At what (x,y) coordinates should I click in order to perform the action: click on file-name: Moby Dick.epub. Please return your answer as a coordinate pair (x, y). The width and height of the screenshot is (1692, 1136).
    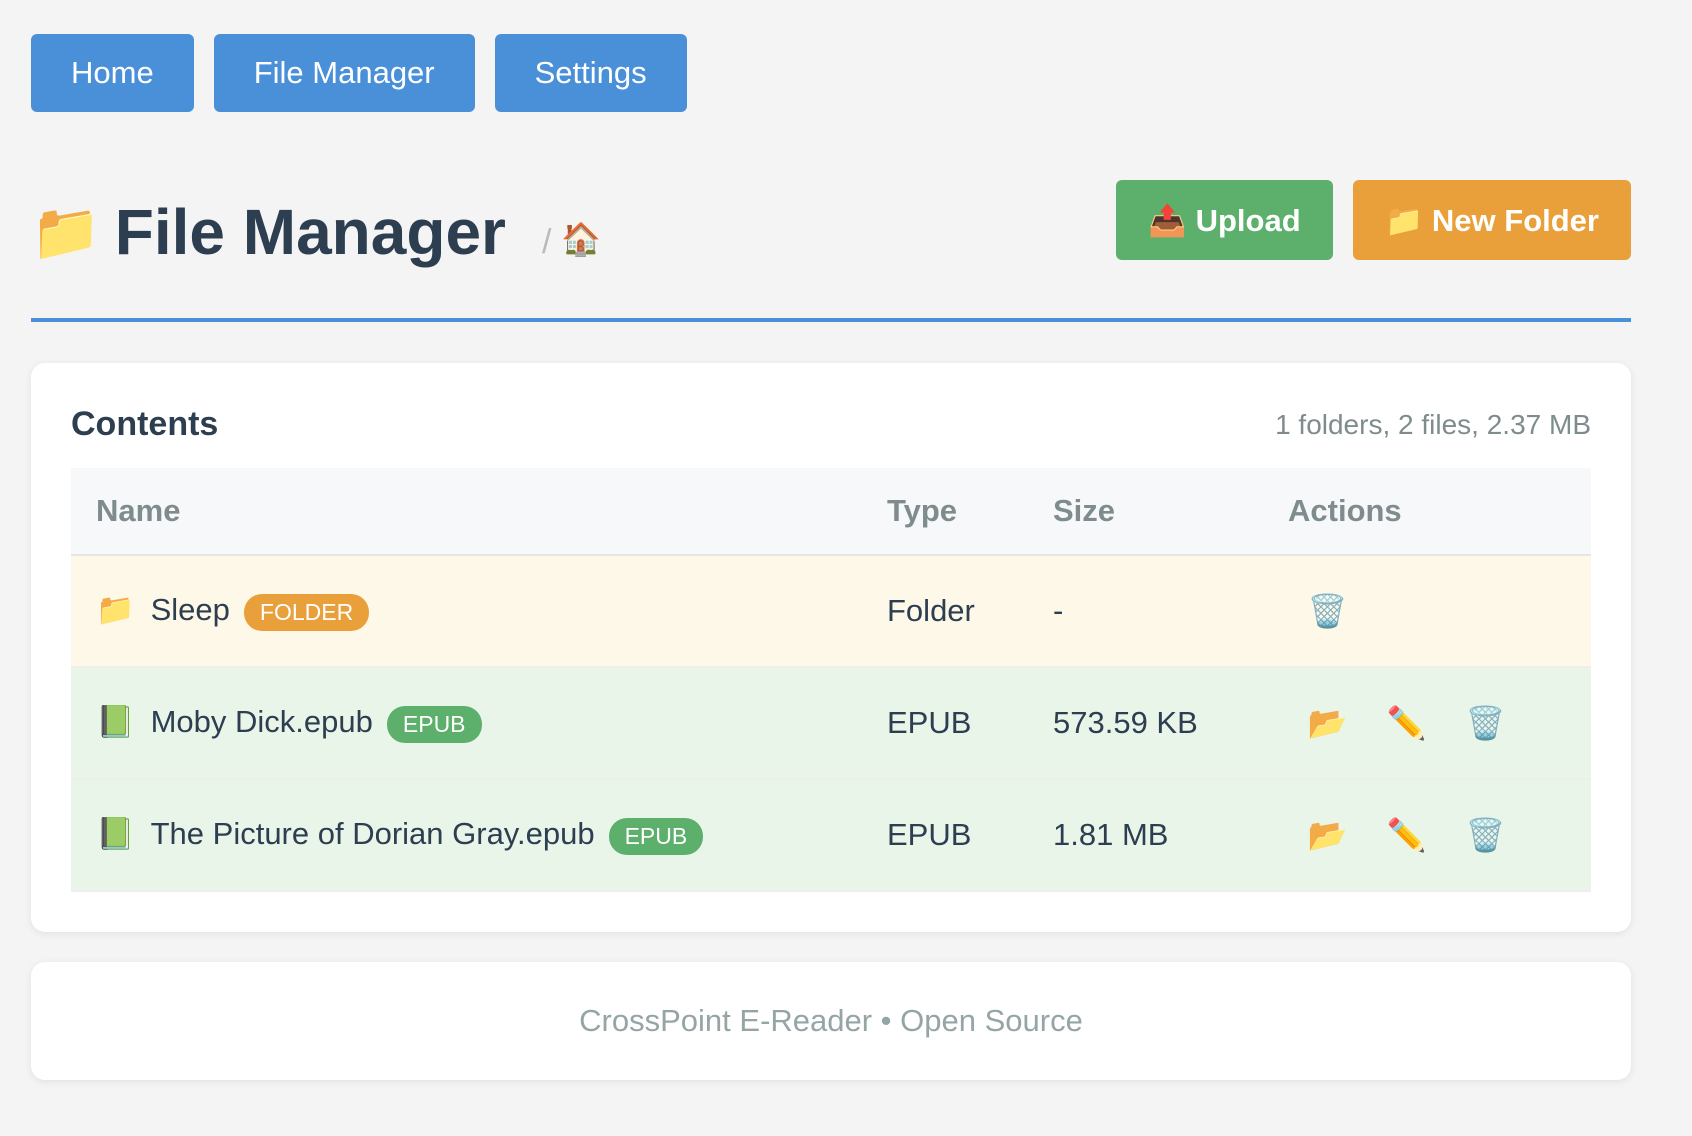
    Looking at the image, I should click on (261, 722).